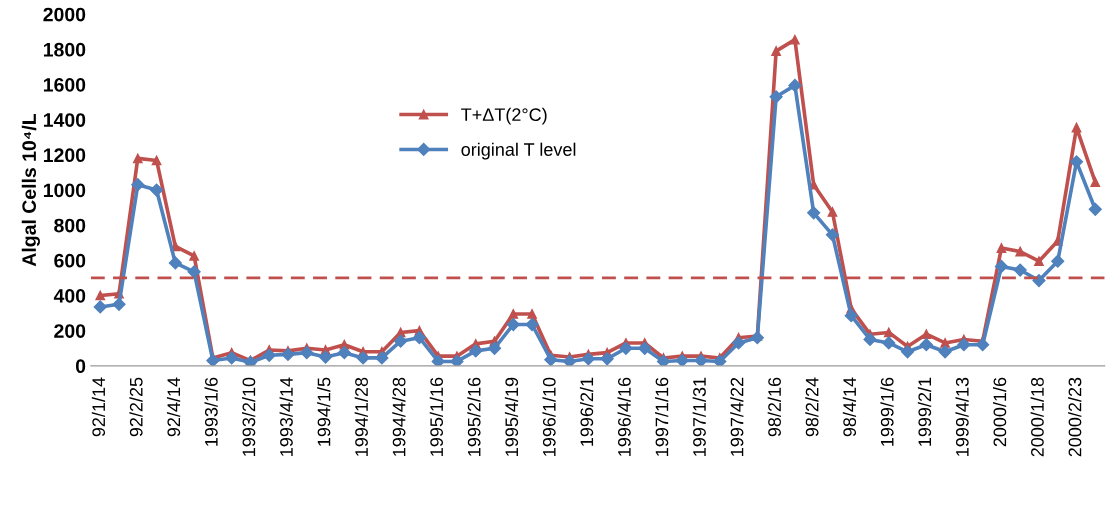 The height and width of the screenshot is (506, 1108). Describe the element at coordinates (504, 116) in the screenshot. I see `legend-label: T+ΔT(2°C)` at that location.